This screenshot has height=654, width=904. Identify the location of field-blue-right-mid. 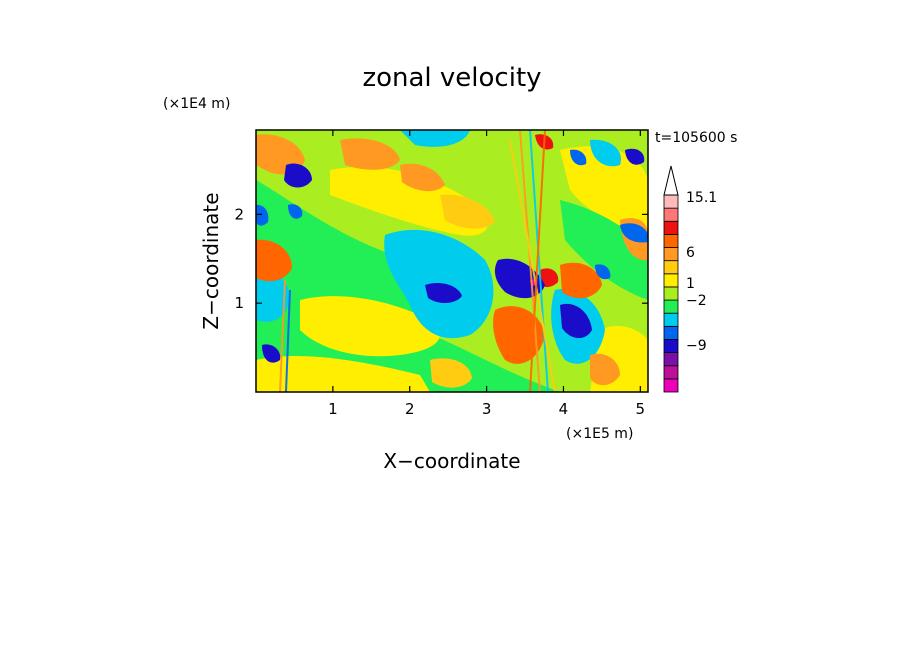
(603, 272).